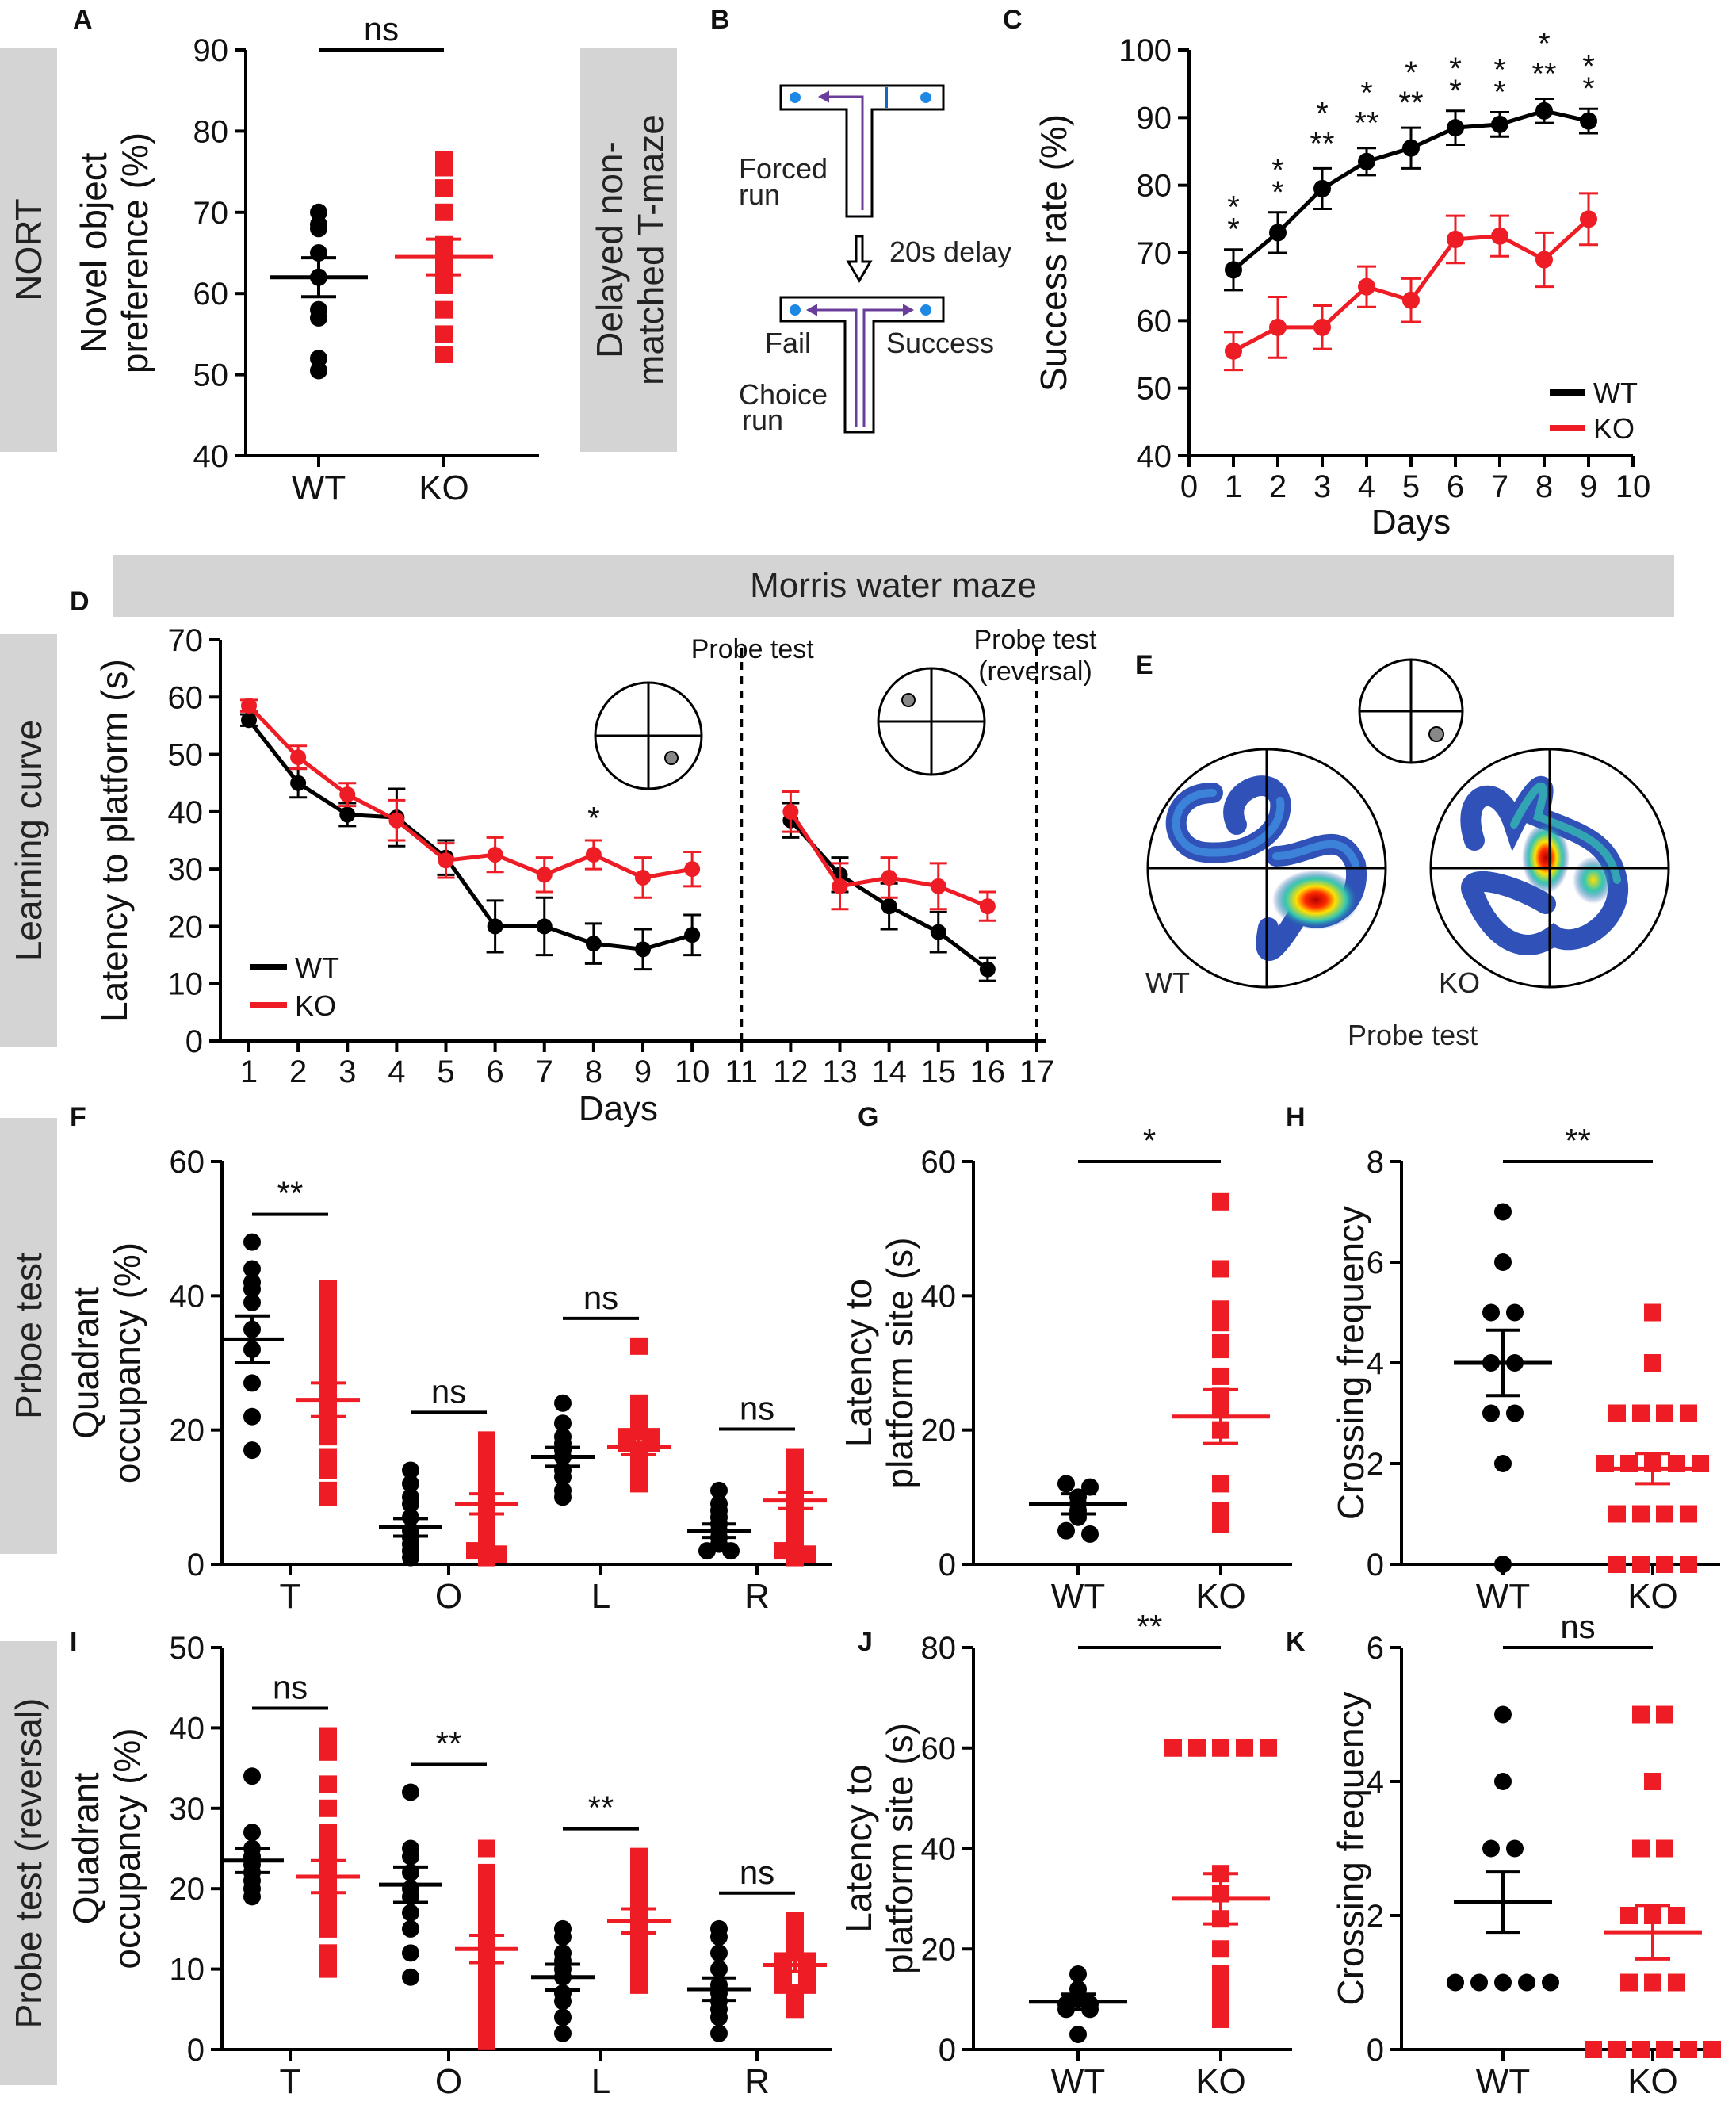  Describe the element at coordinates (925, 97) in the screenshot. I see `tmaze-reward-right` at that location.